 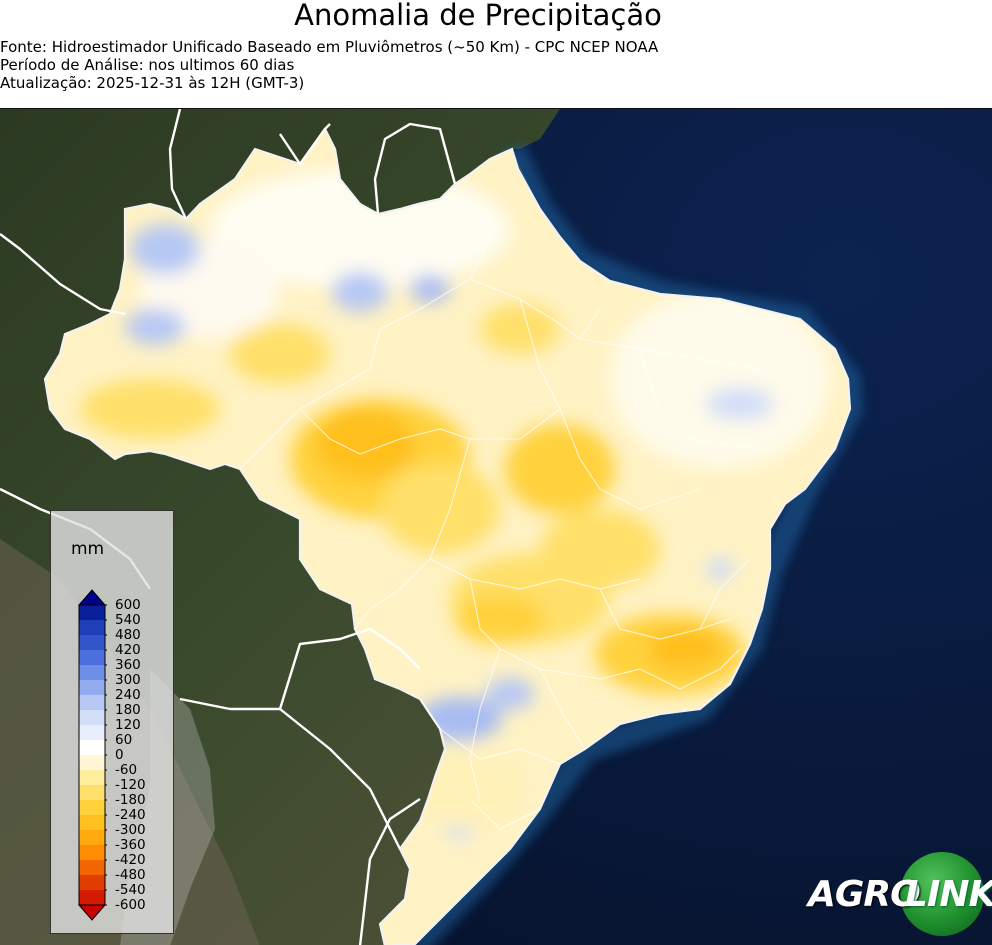 What do you see at coordinates (92, 912) in the screenshot?
I see `legend-min-arrow` at bounding box center [92, 912].